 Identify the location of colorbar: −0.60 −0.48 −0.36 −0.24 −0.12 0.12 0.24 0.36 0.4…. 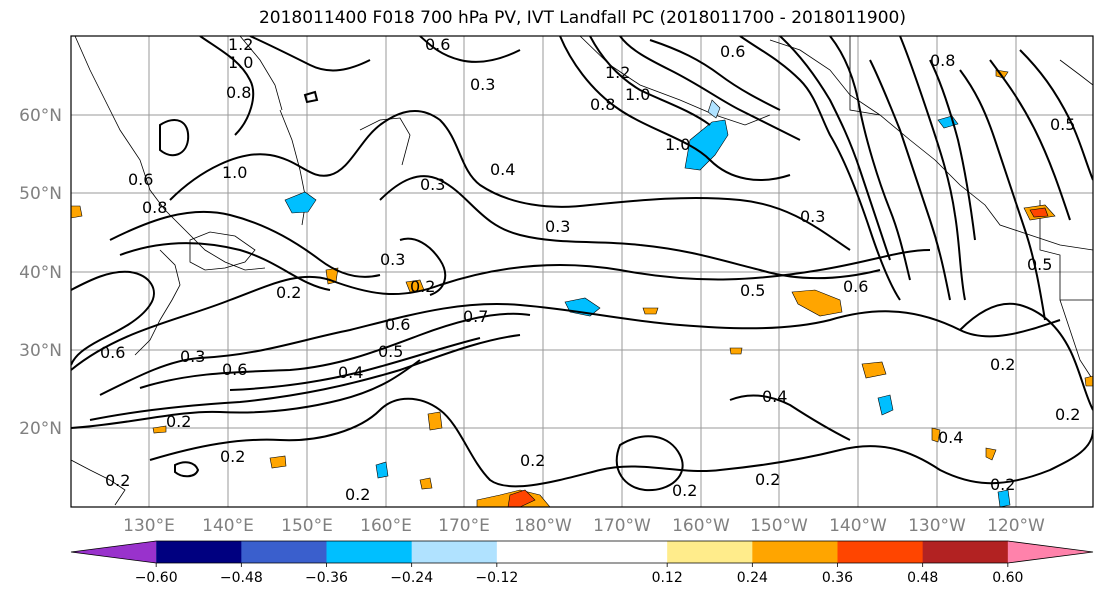
(582, 563).